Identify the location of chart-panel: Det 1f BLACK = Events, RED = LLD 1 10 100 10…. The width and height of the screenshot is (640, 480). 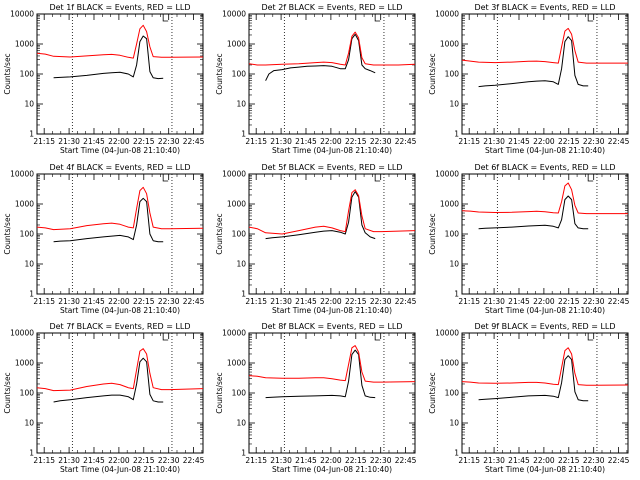
(104, 79).